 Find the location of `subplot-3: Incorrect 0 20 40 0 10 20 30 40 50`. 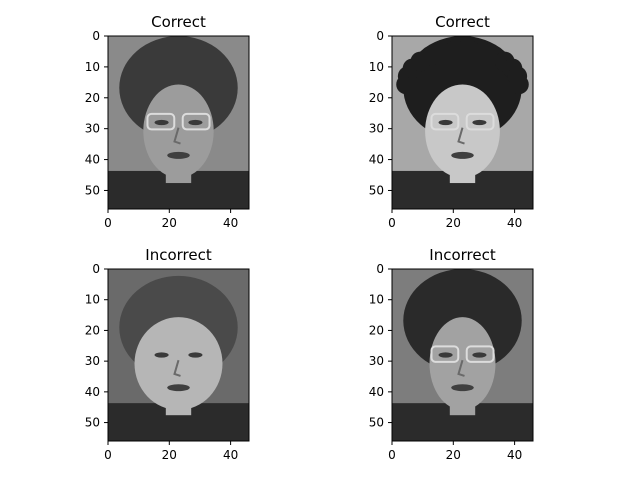

subplot-3: Incorrect 0 20 40 0 10 20 30 40 50 is located at coordinates (167, 354).